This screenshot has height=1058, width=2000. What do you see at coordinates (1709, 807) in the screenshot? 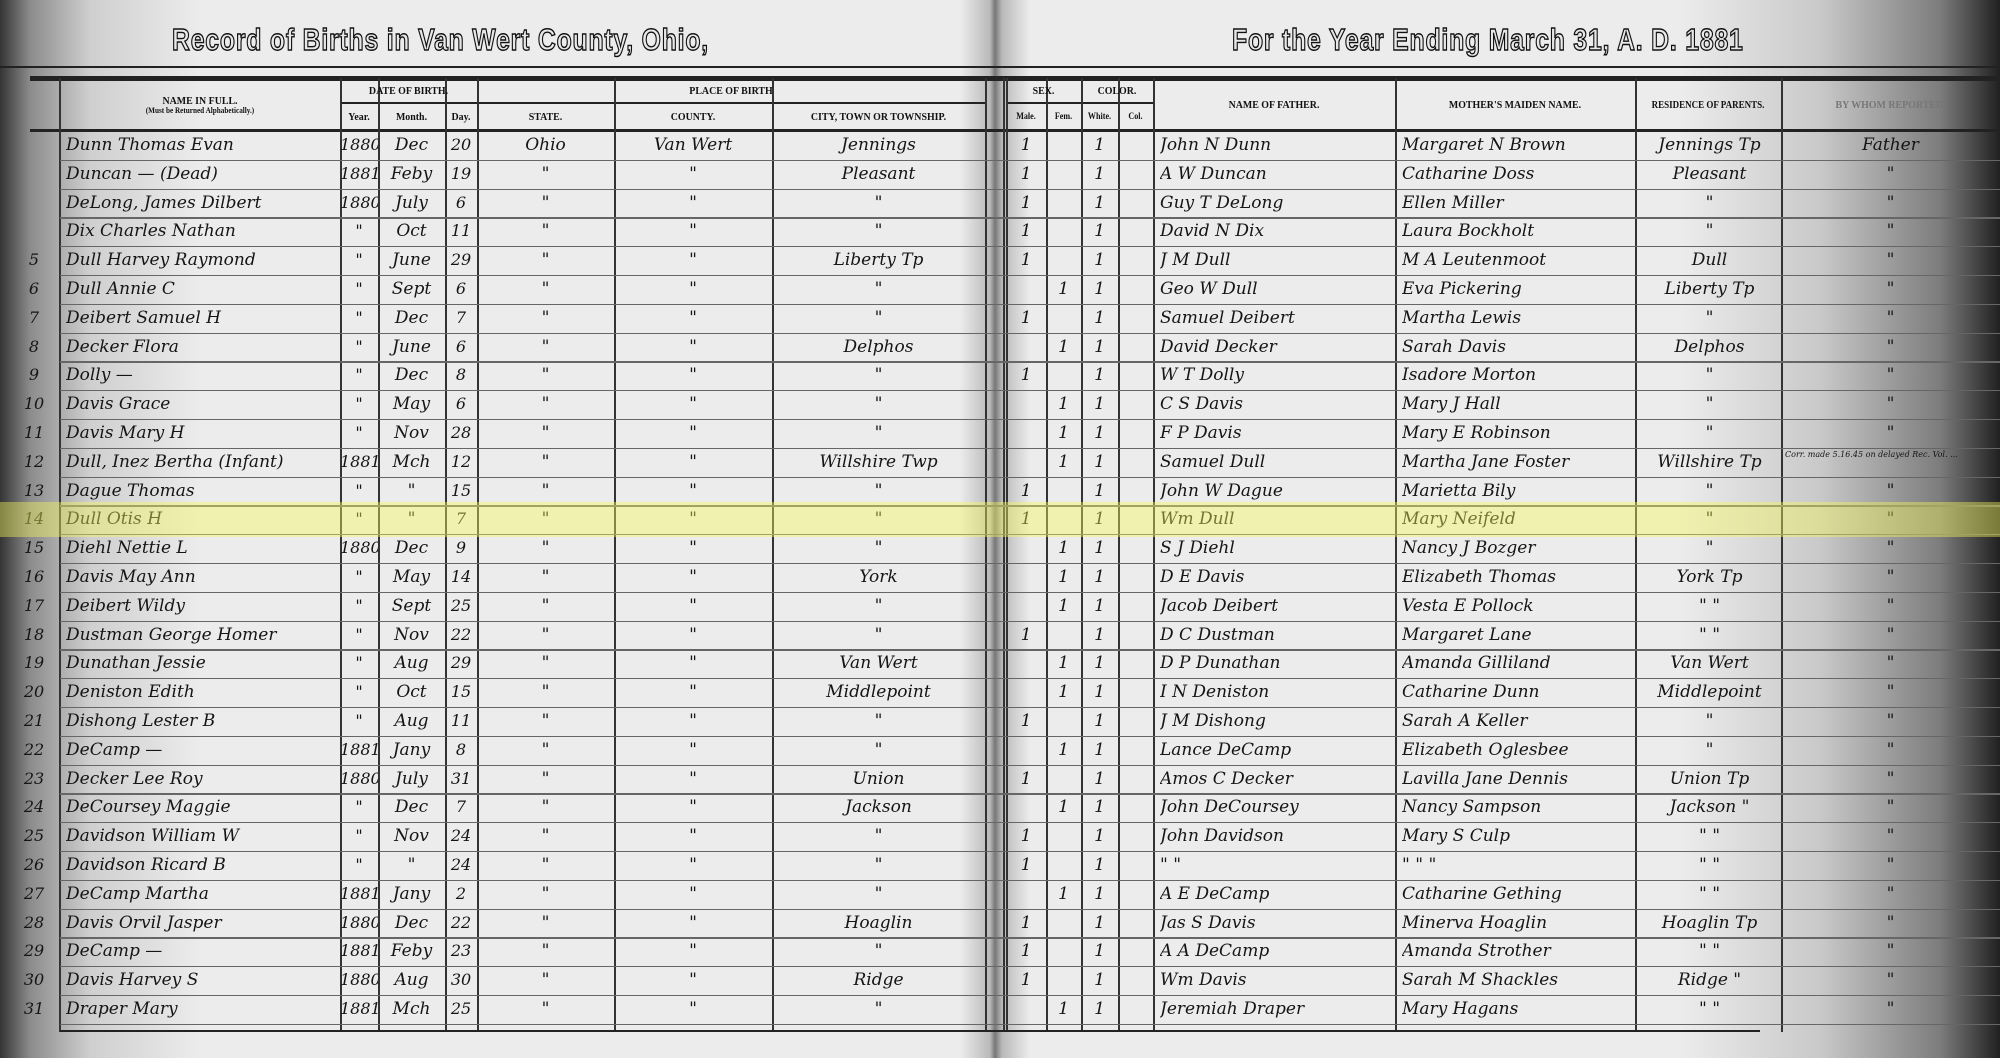
I see `parents-residence: Jackson "` at bounding box center [1709, 807].